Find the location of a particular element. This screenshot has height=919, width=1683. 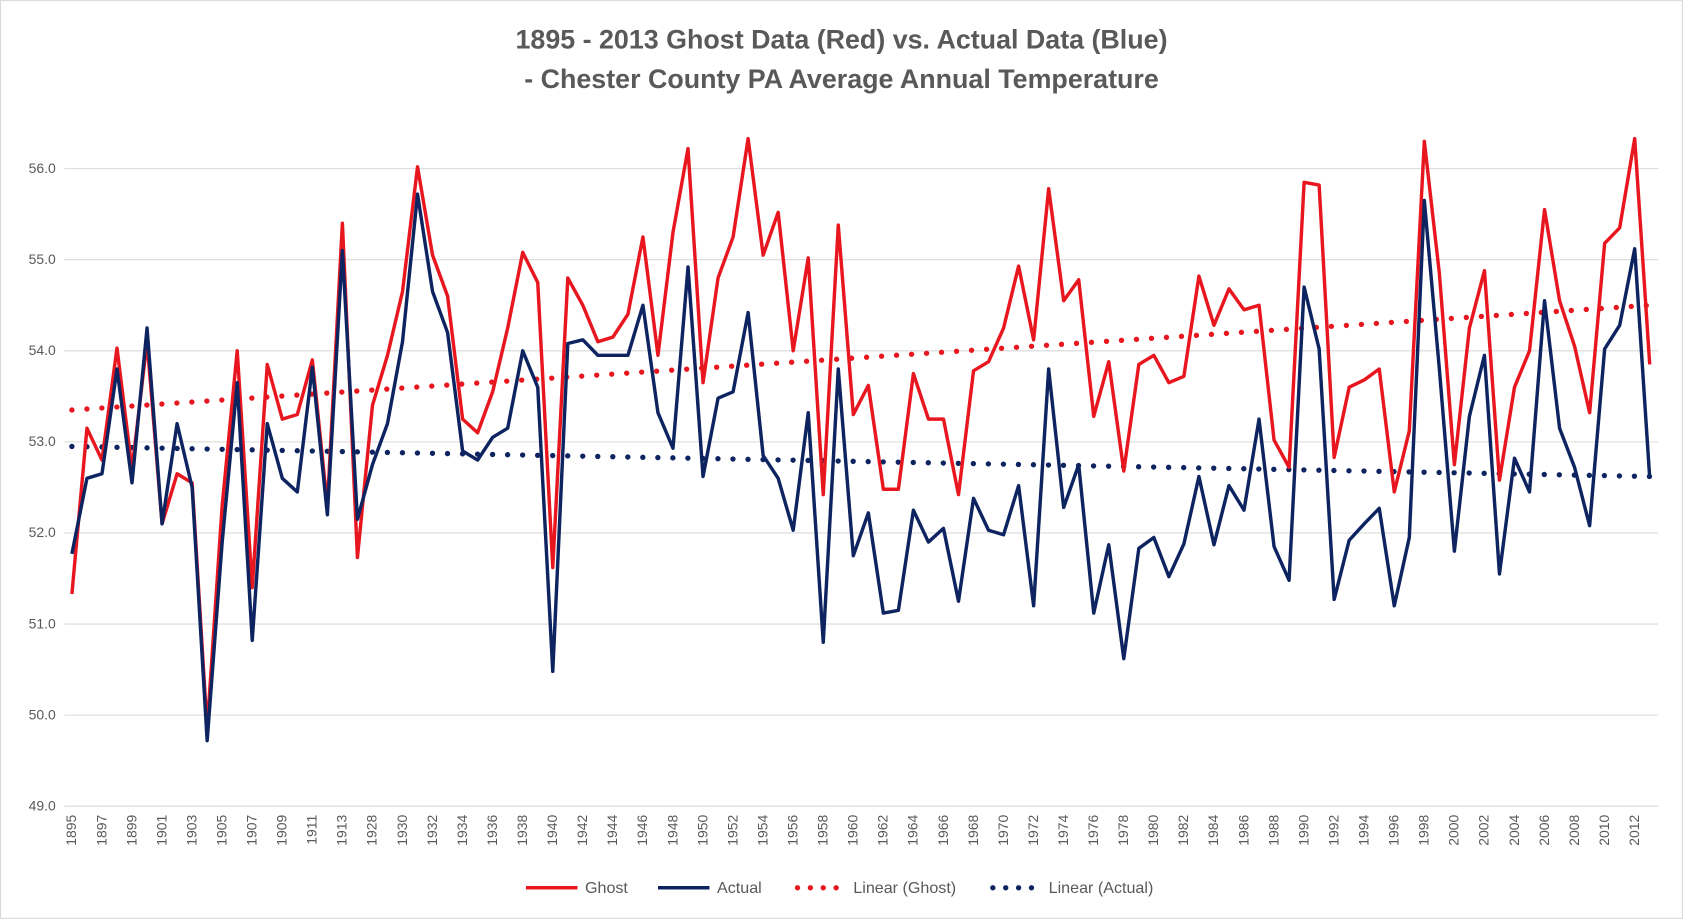

x-tick-label: 1907 is located at coordinates (252, 830).